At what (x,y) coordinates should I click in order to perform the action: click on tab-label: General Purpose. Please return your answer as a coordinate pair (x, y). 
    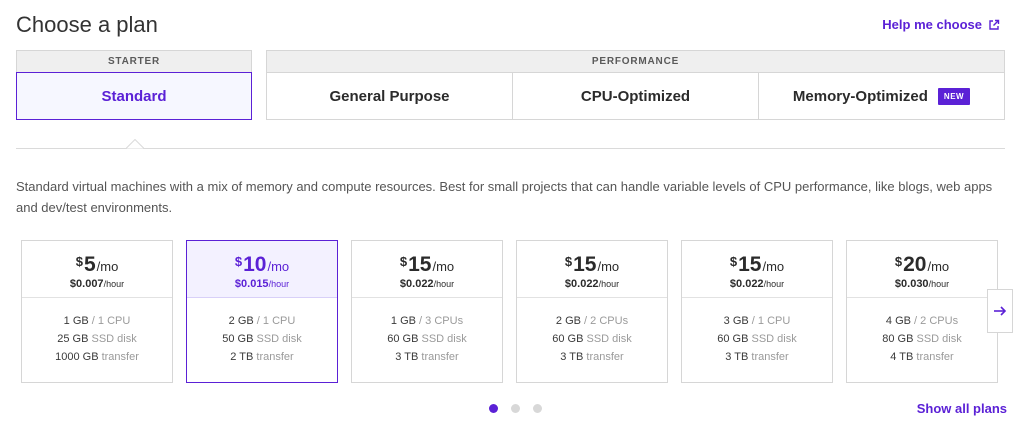
    Looking at the image, I should click on (389, 96).